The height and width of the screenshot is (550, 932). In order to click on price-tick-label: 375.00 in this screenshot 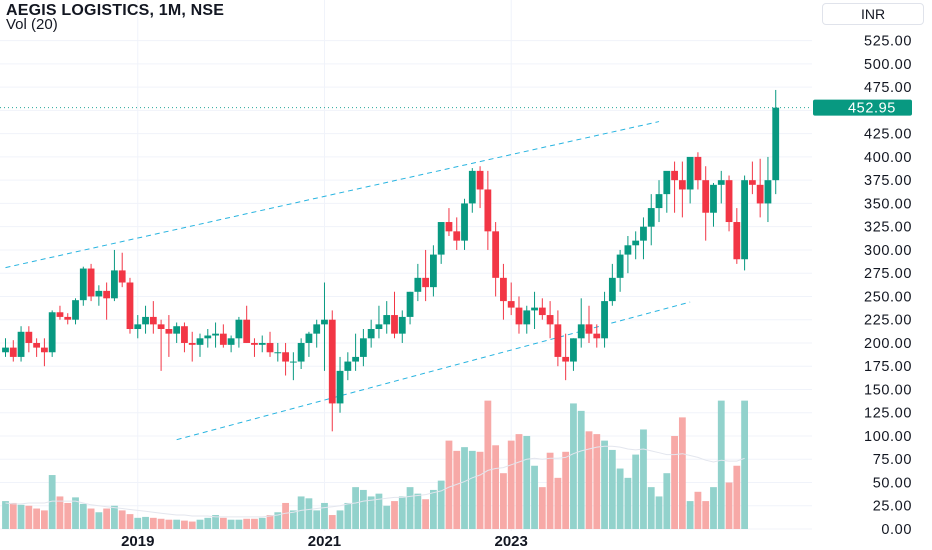, I will do `click(888, 181)`.